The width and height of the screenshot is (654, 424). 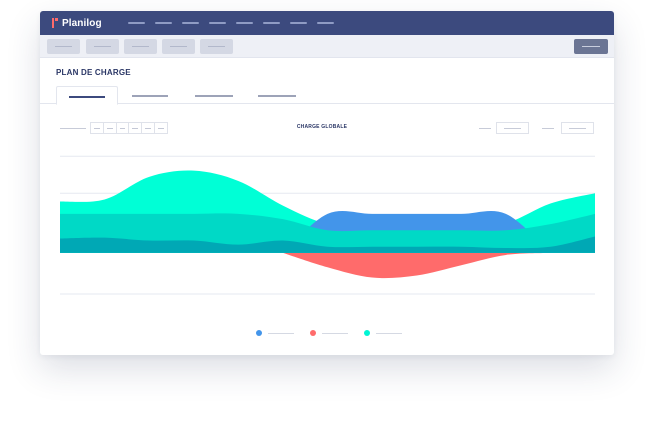 What do you see at coordinates (591, 46) in the screenshot?
I see `primary-action-button` at bounding box center [591, 46].